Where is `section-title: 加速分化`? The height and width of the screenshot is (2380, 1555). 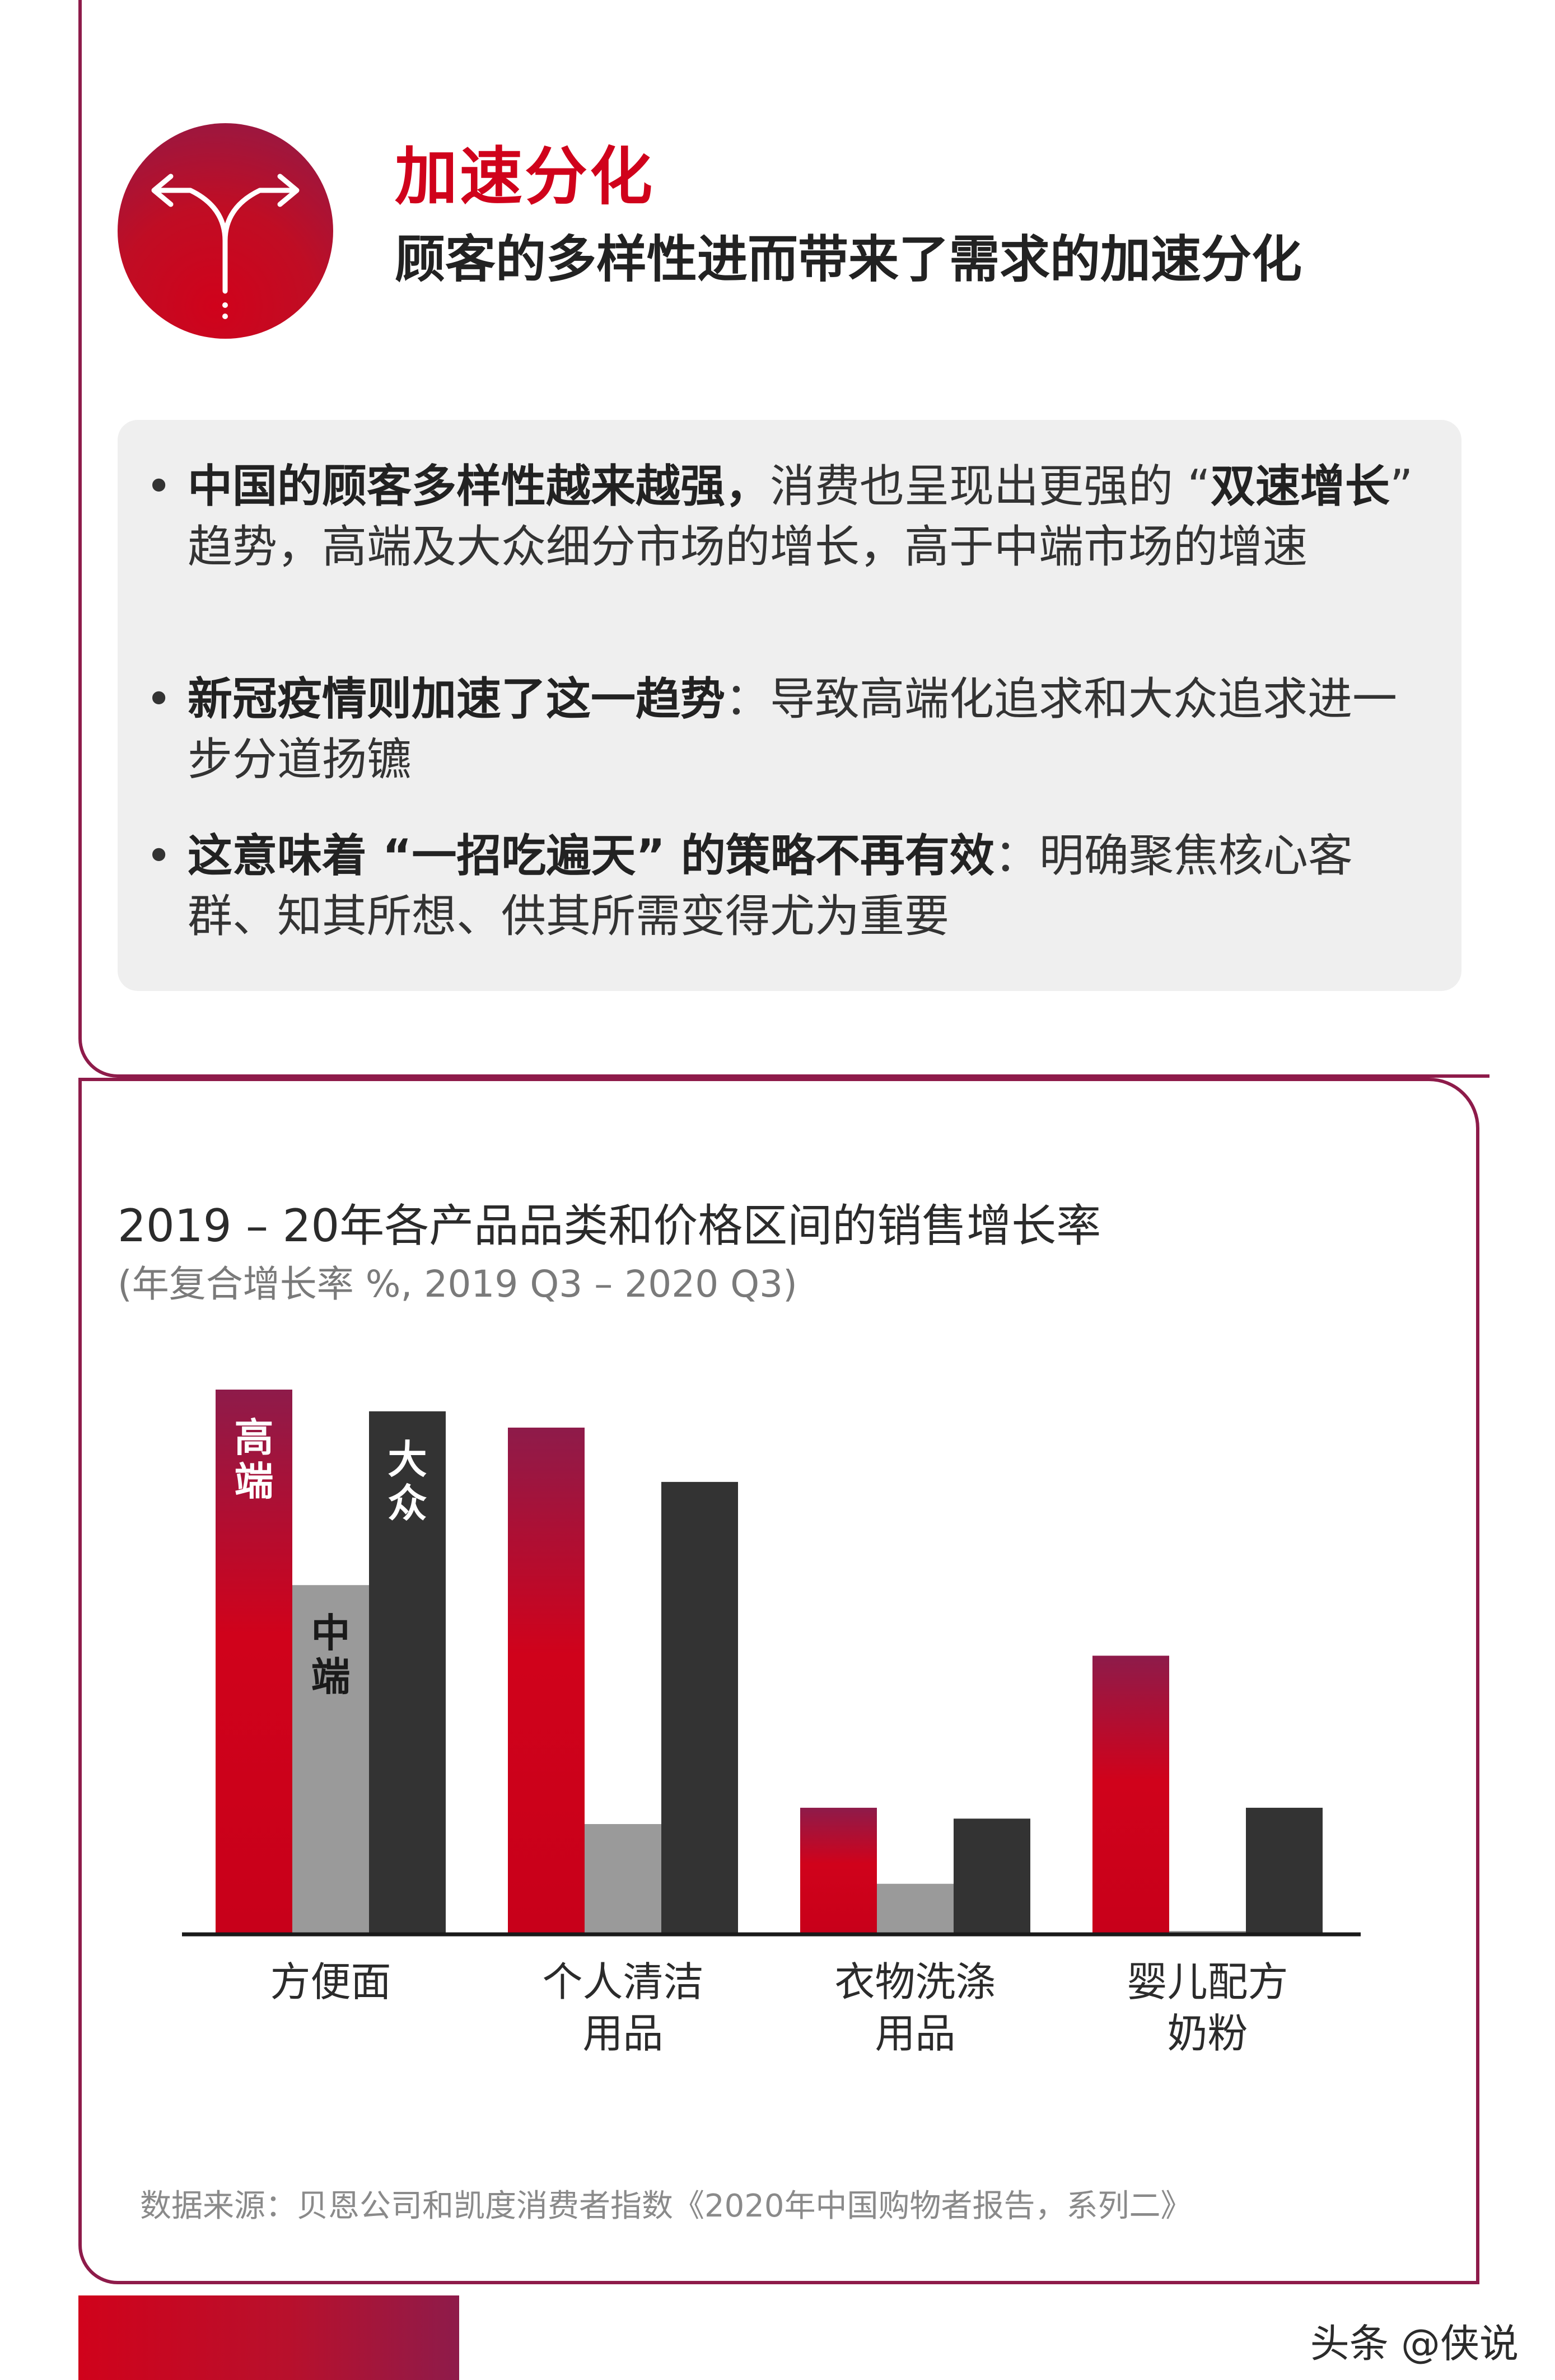 section-title: 加速分化 is located at coordinates (525, 177).